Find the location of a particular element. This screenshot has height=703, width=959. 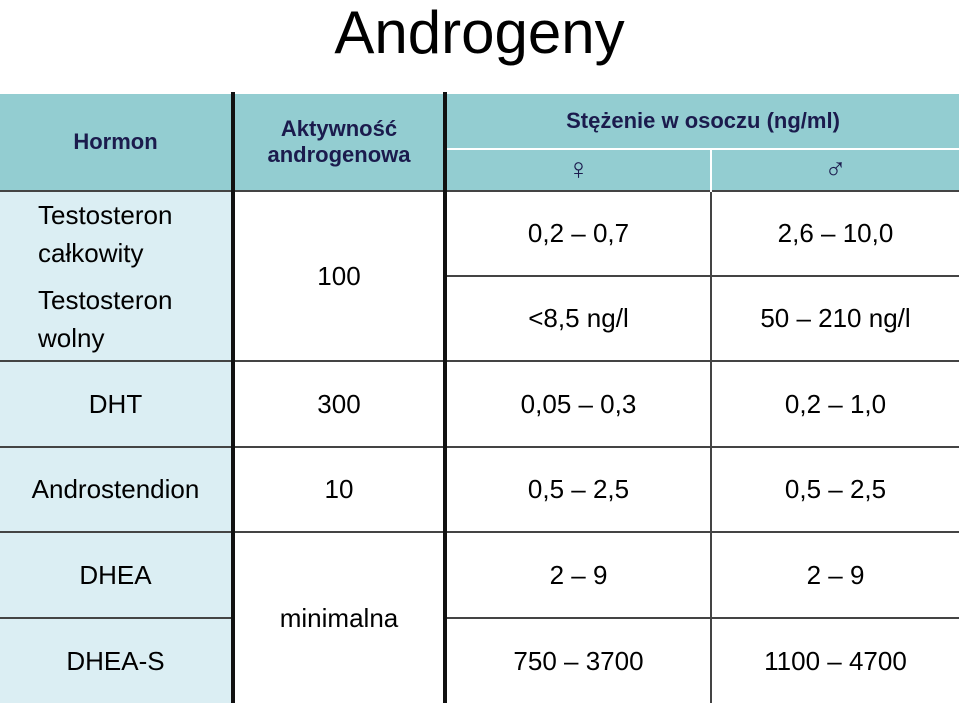

cell: 2,6 – 10,0 is located at coordinates (834, 233).